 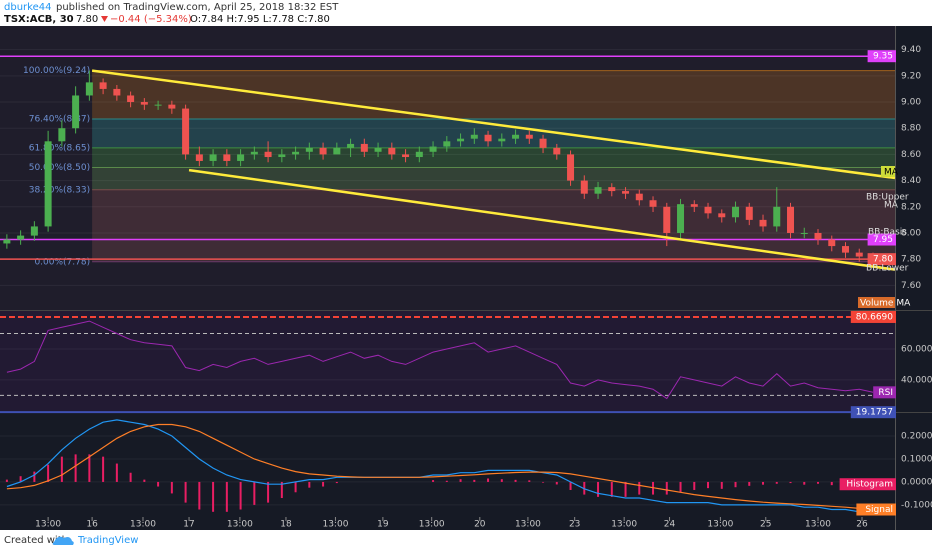 I want to click on last-price: 7.80, so click(x=87, y=19).